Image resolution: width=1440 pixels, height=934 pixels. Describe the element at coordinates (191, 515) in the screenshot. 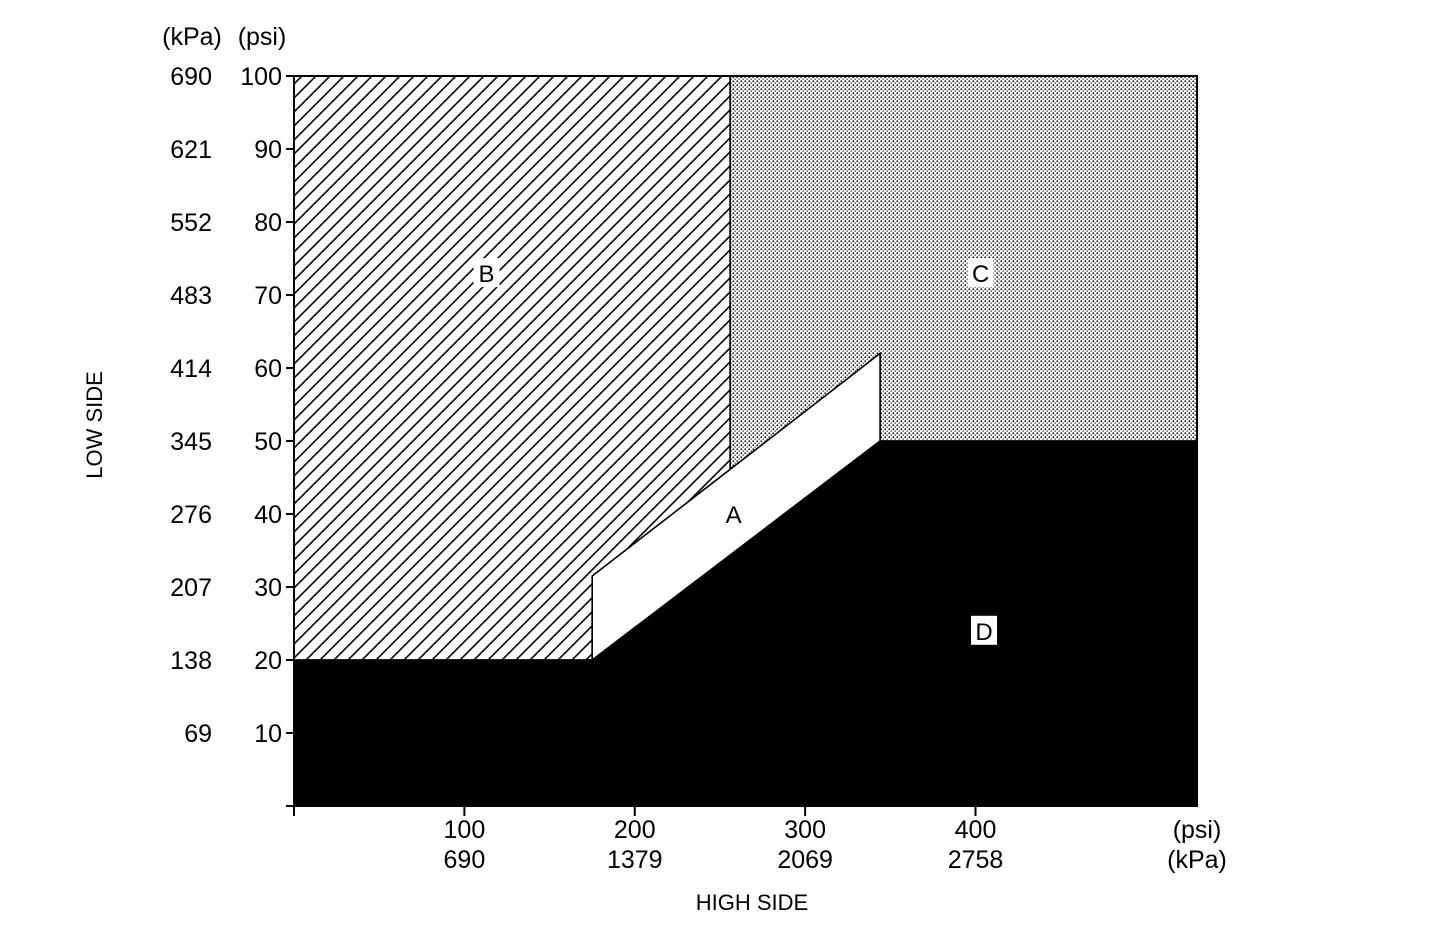

I see `y-tick-label-kpa: 276` at that location.